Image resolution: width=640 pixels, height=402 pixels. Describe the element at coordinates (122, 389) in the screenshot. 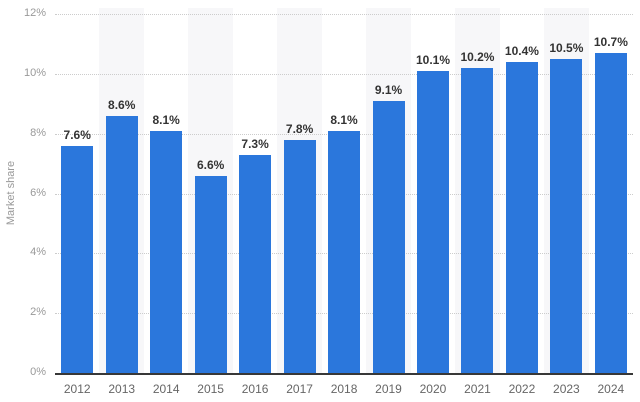

I see `x-axis-label-2013: 2013` at that location.